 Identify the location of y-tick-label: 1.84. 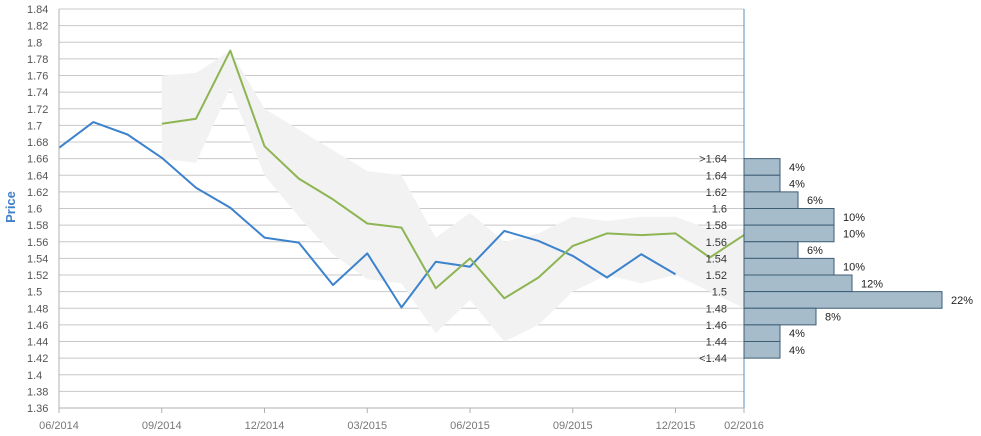
(37, 10).